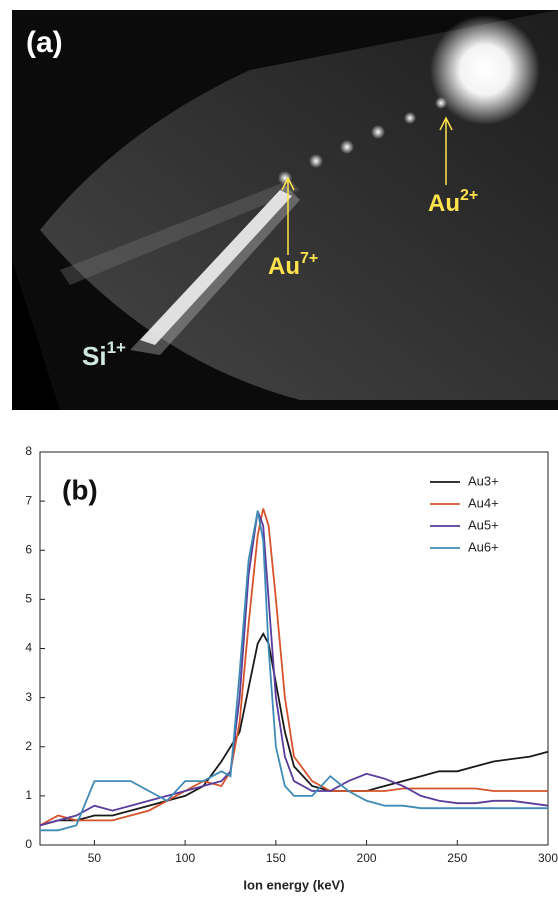 Image resolution: width=558 pixels, height=906 pixels. Describe the element at coordinates (28, 697) in the screenshot. I see `y-tick-label: 3` at that location.